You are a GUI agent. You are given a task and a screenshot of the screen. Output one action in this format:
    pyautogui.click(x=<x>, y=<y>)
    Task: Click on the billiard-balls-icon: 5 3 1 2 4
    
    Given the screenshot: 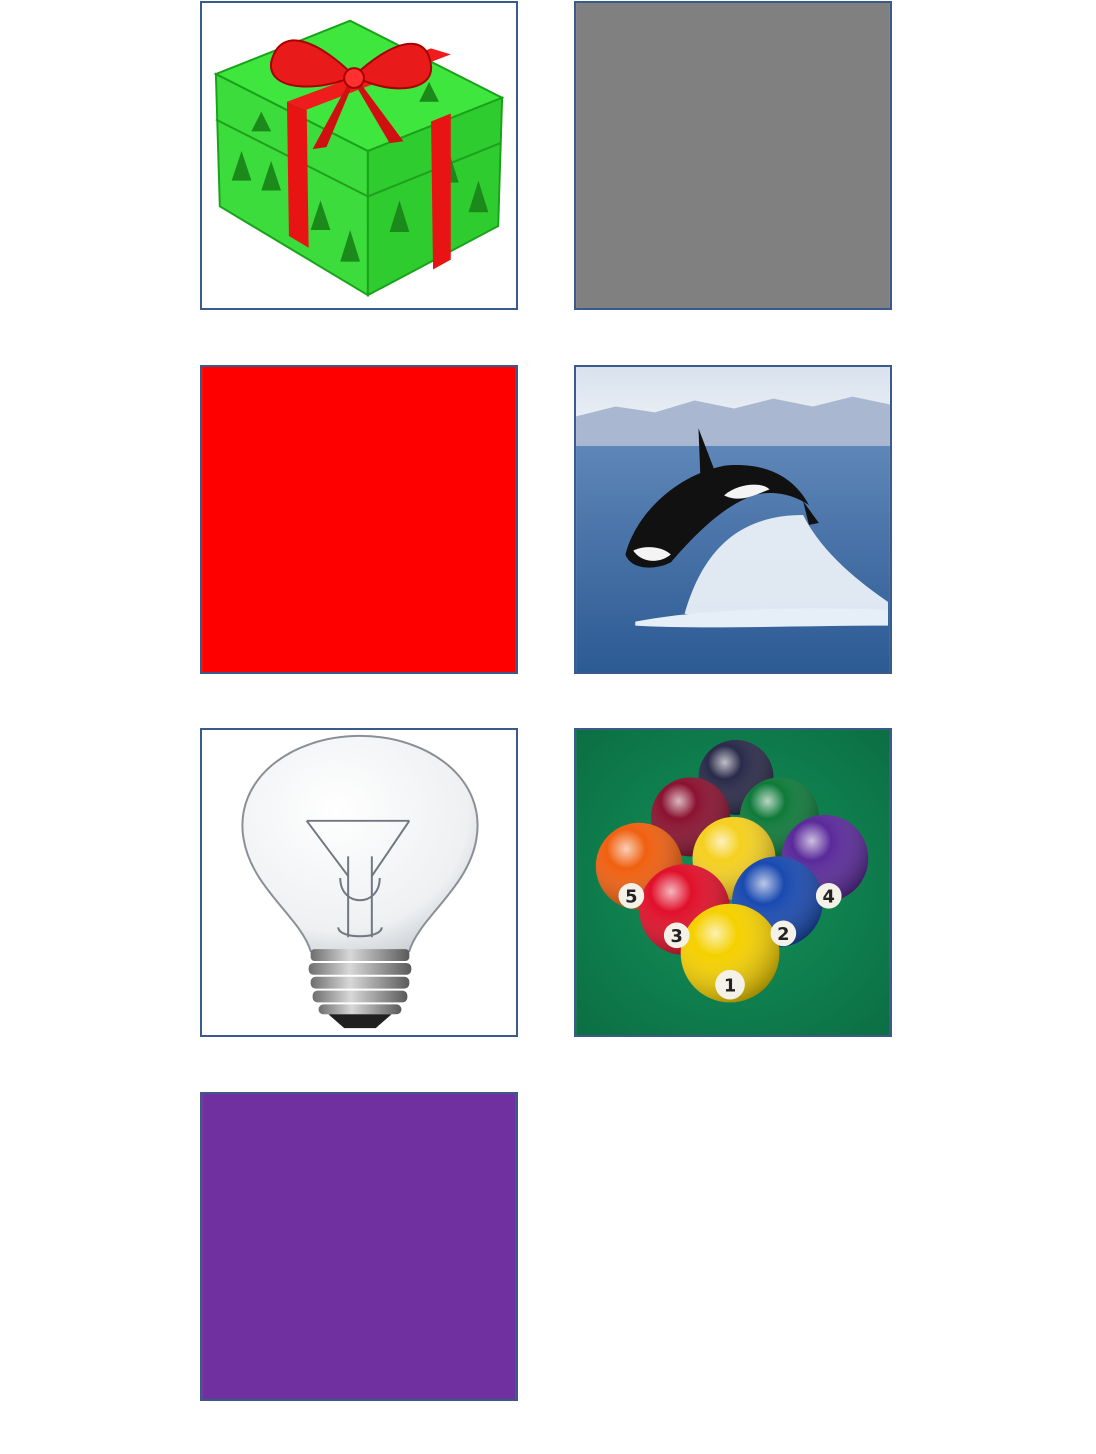 What is the action you would take?
    pyautogui.click(x=733, y=882)
    